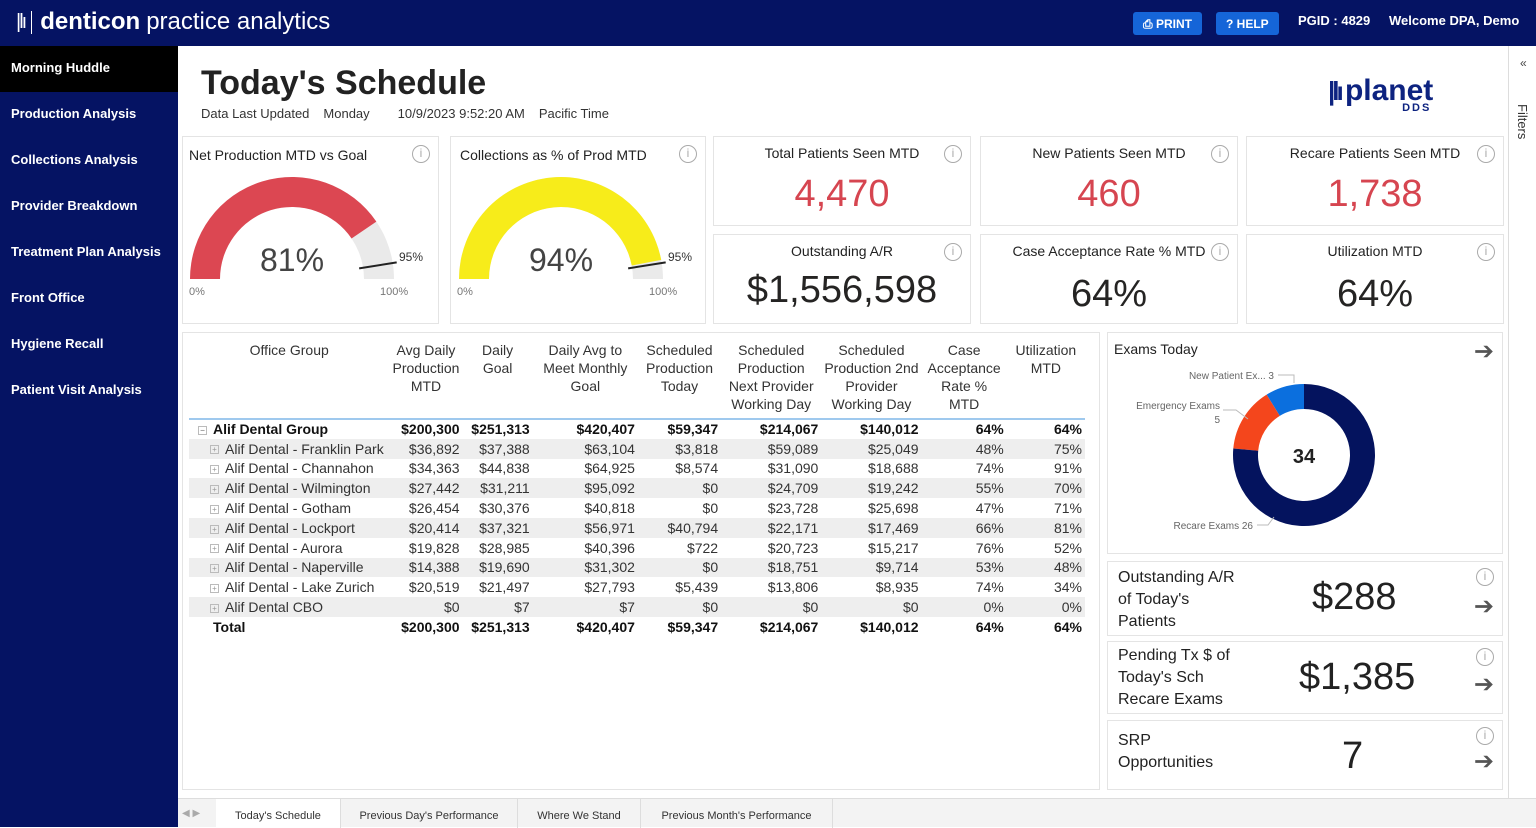 The width and height of the screenshot is (1536, 828). What do you see at coordinates (964, 448) in the screenshot?
I see `table-cell: 48%` at bounding box center [964, 448].